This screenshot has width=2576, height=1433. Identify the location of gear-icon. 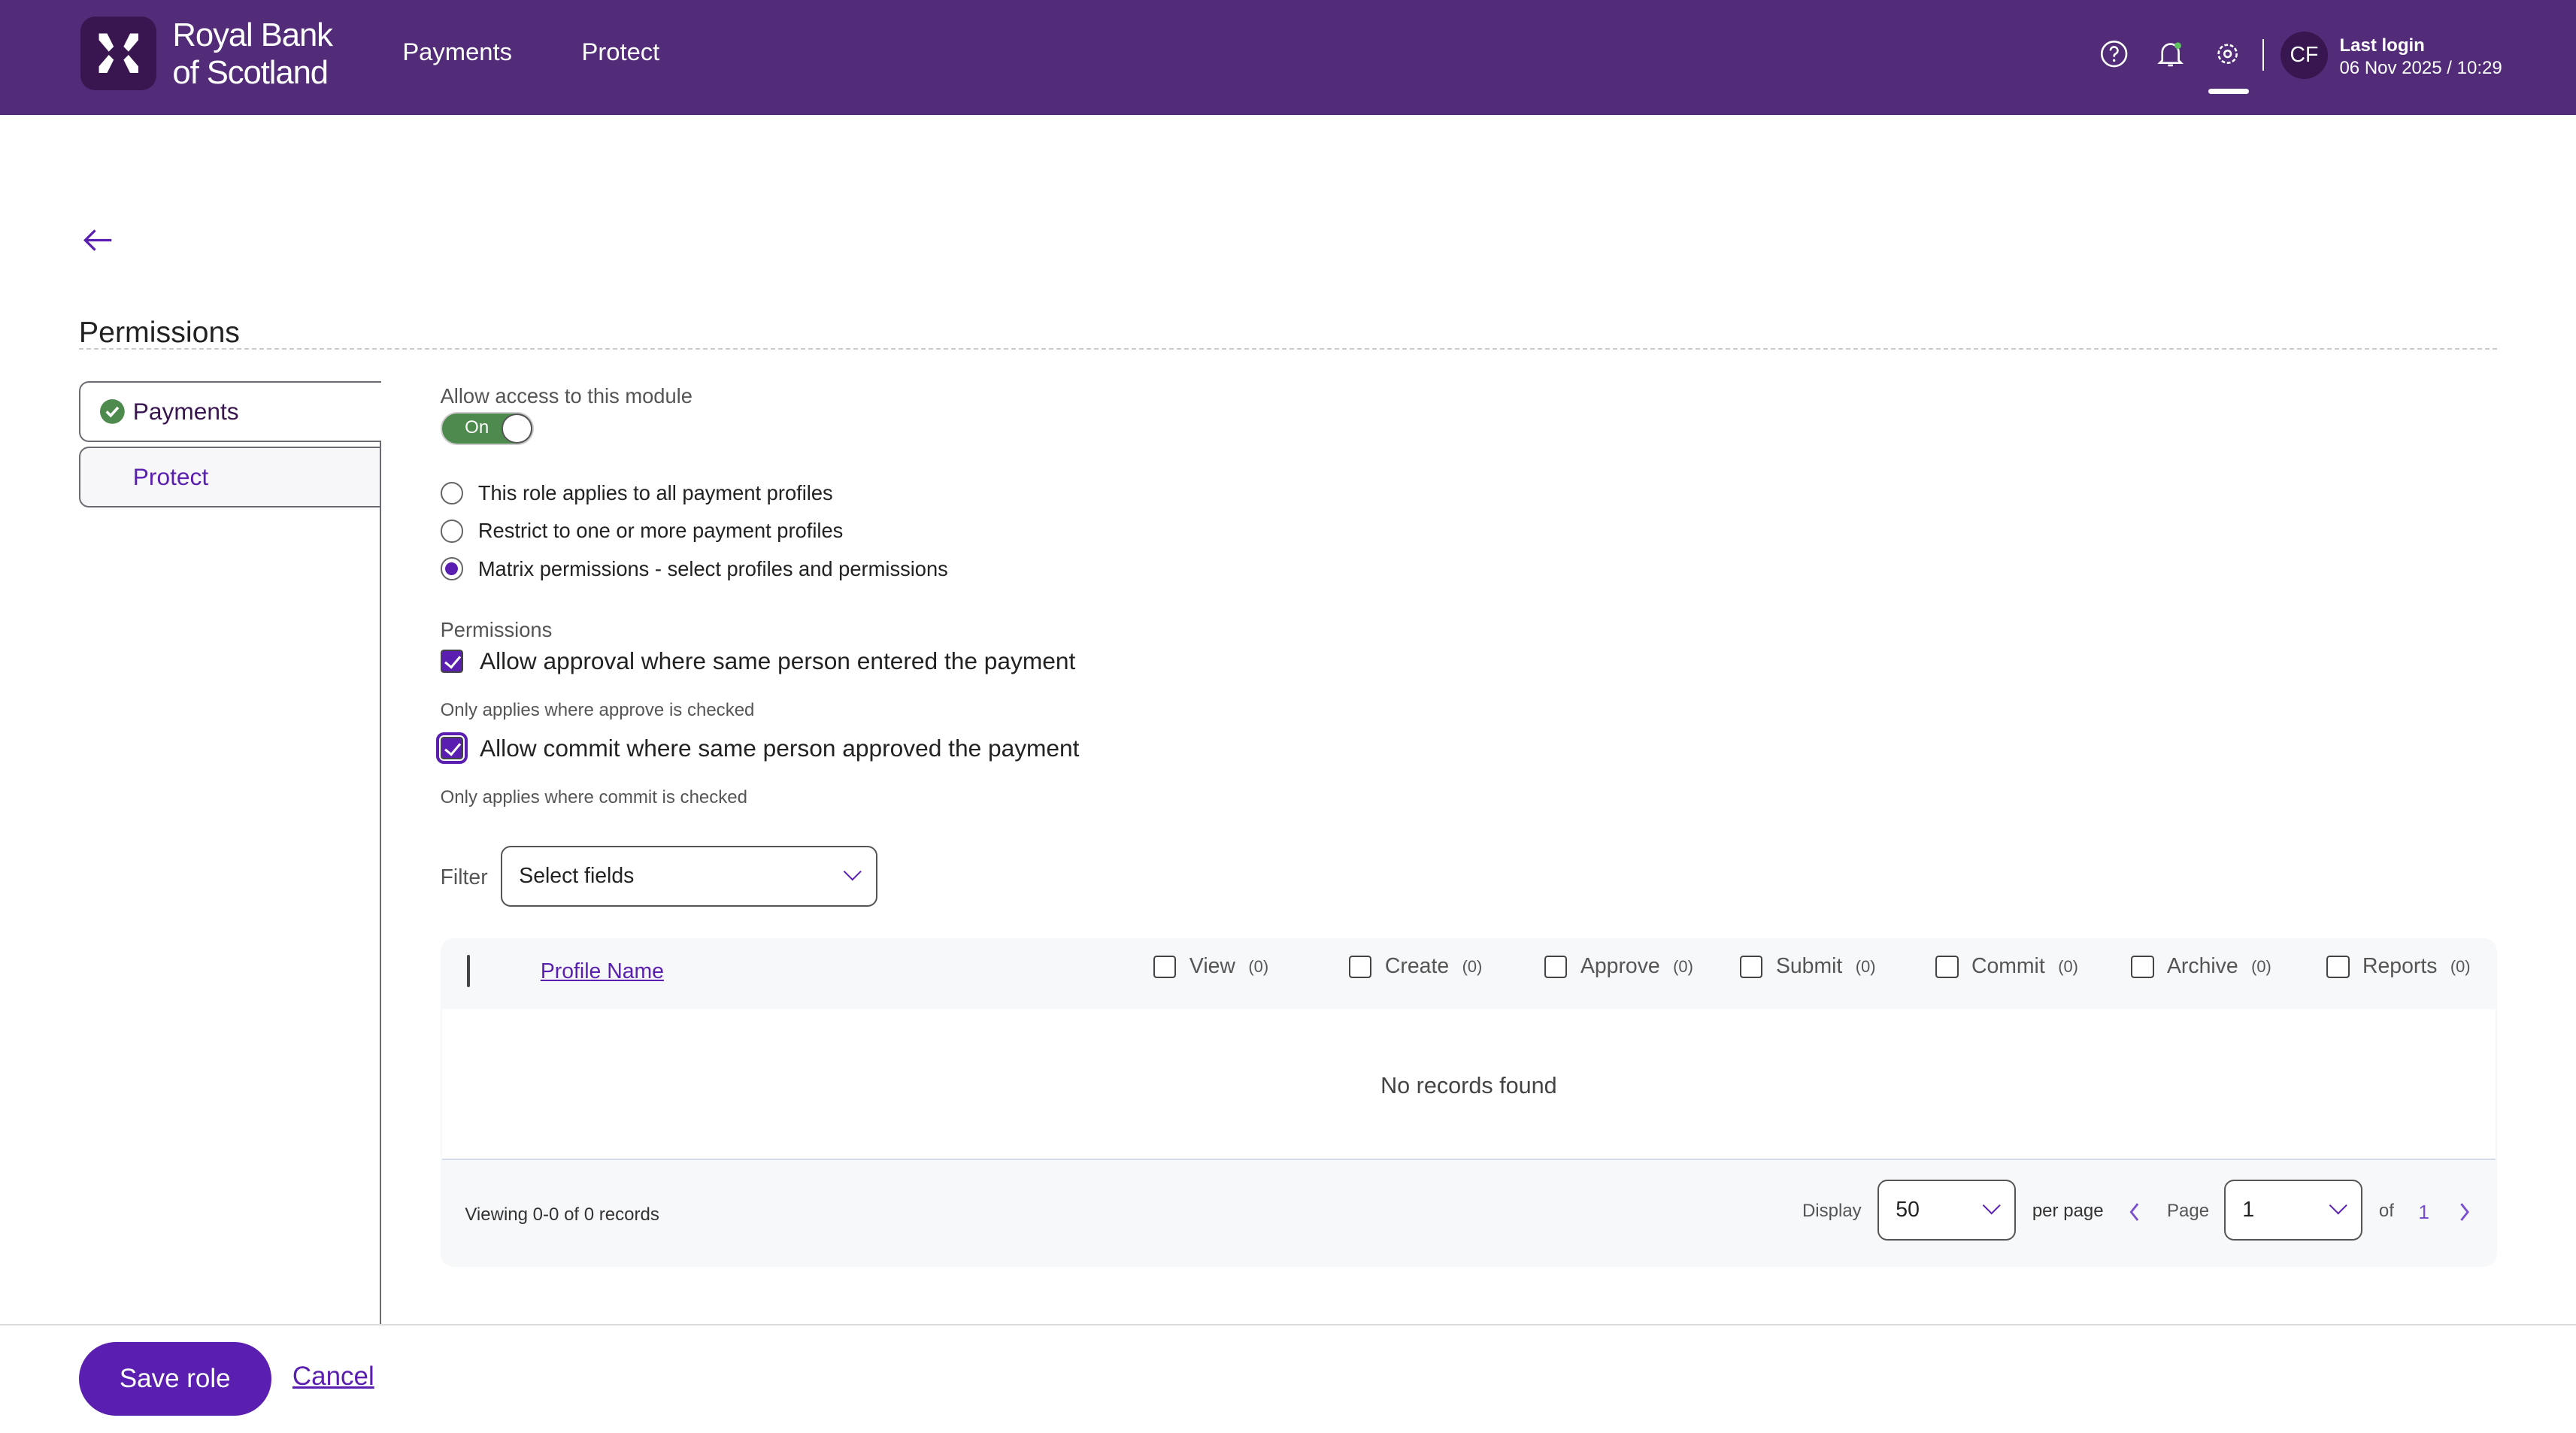
(2227, 53).